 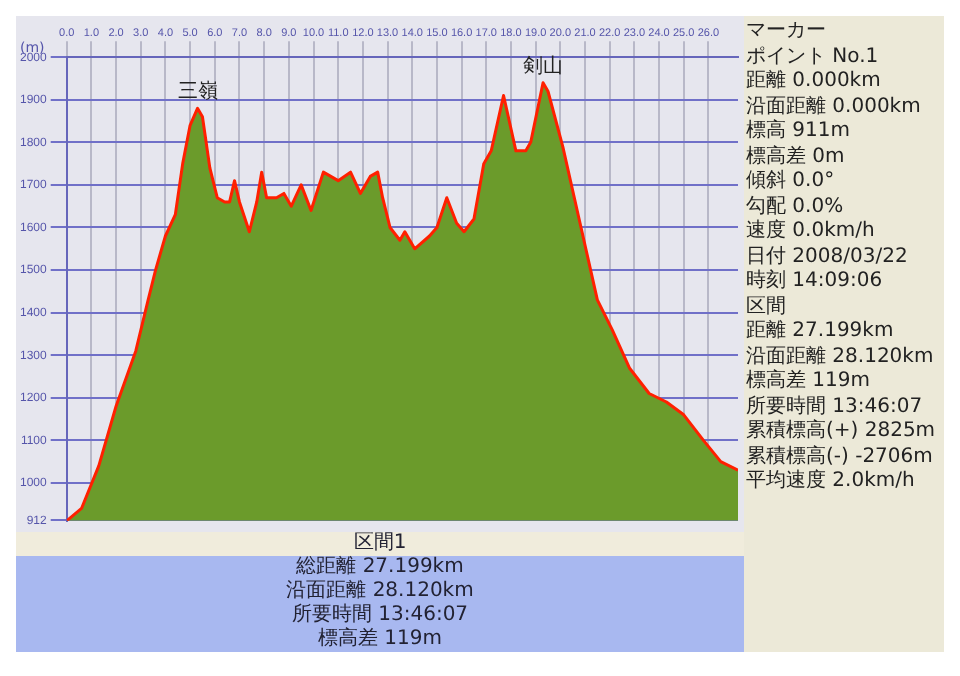 What do you see at coordinates (767, 307) in the screenshot?
I see `text: 区間` at bounding box center [767, 307].